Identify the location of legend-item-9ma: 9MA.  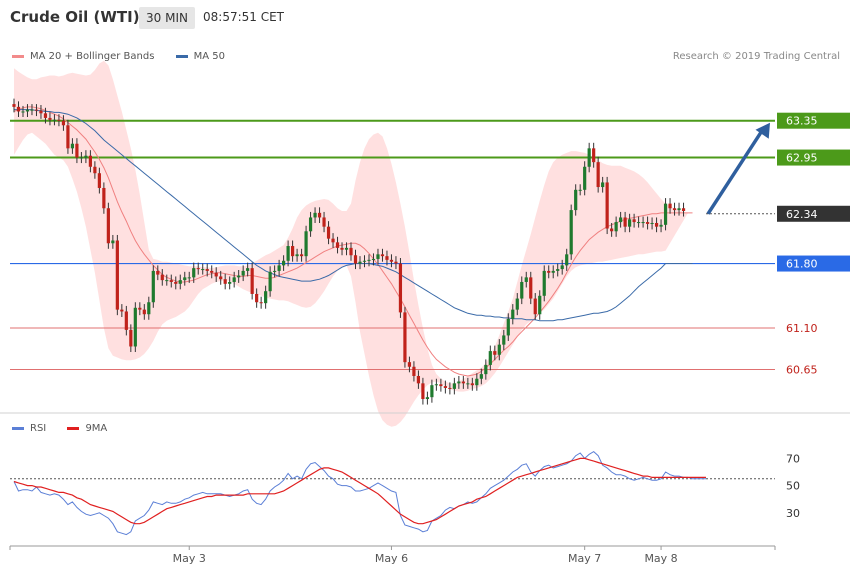
(87, 428).